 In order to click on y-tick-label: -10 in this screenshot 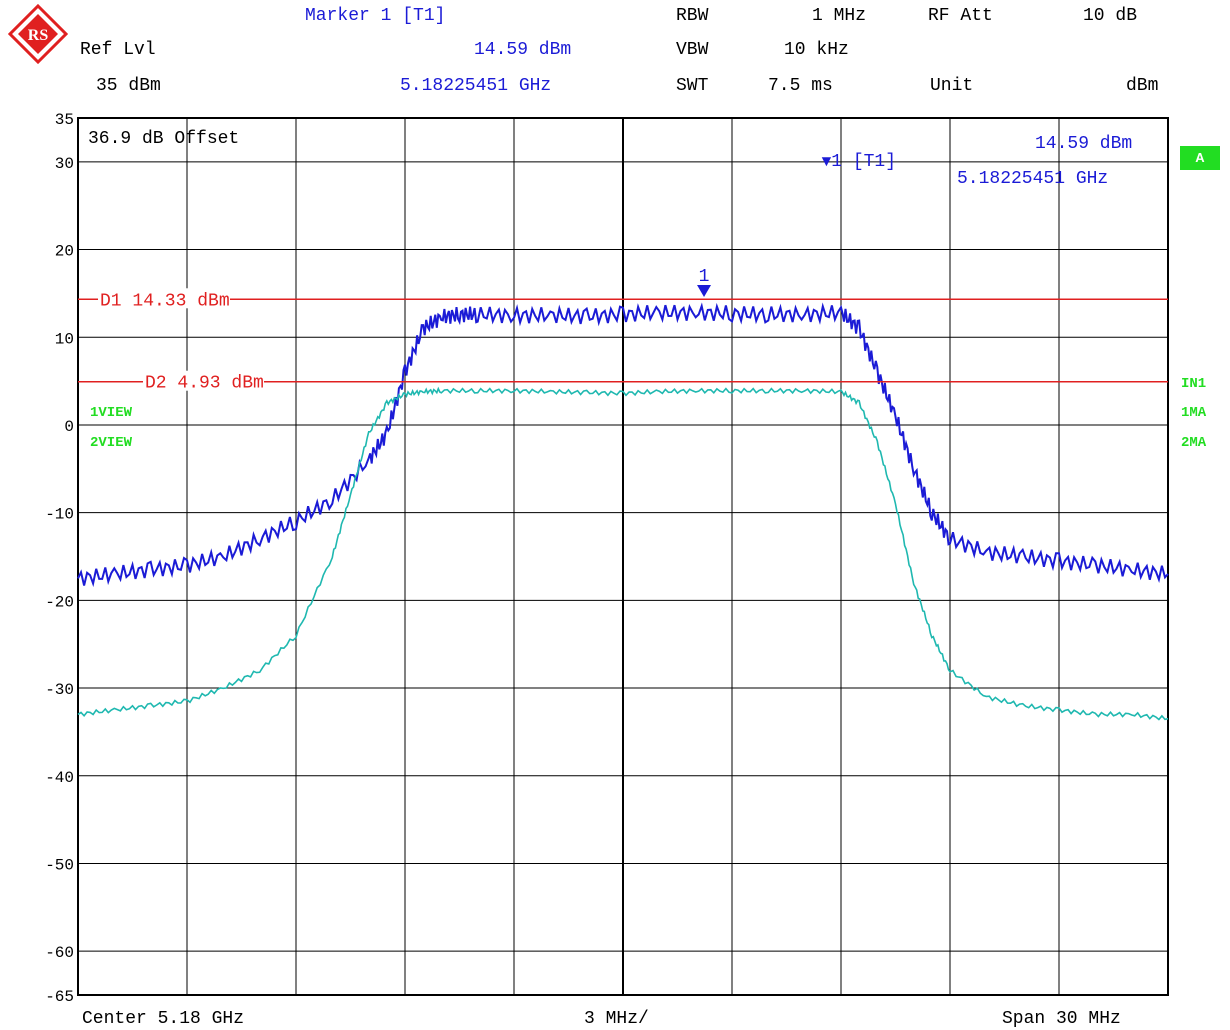, I will do `click(59, 515)`.